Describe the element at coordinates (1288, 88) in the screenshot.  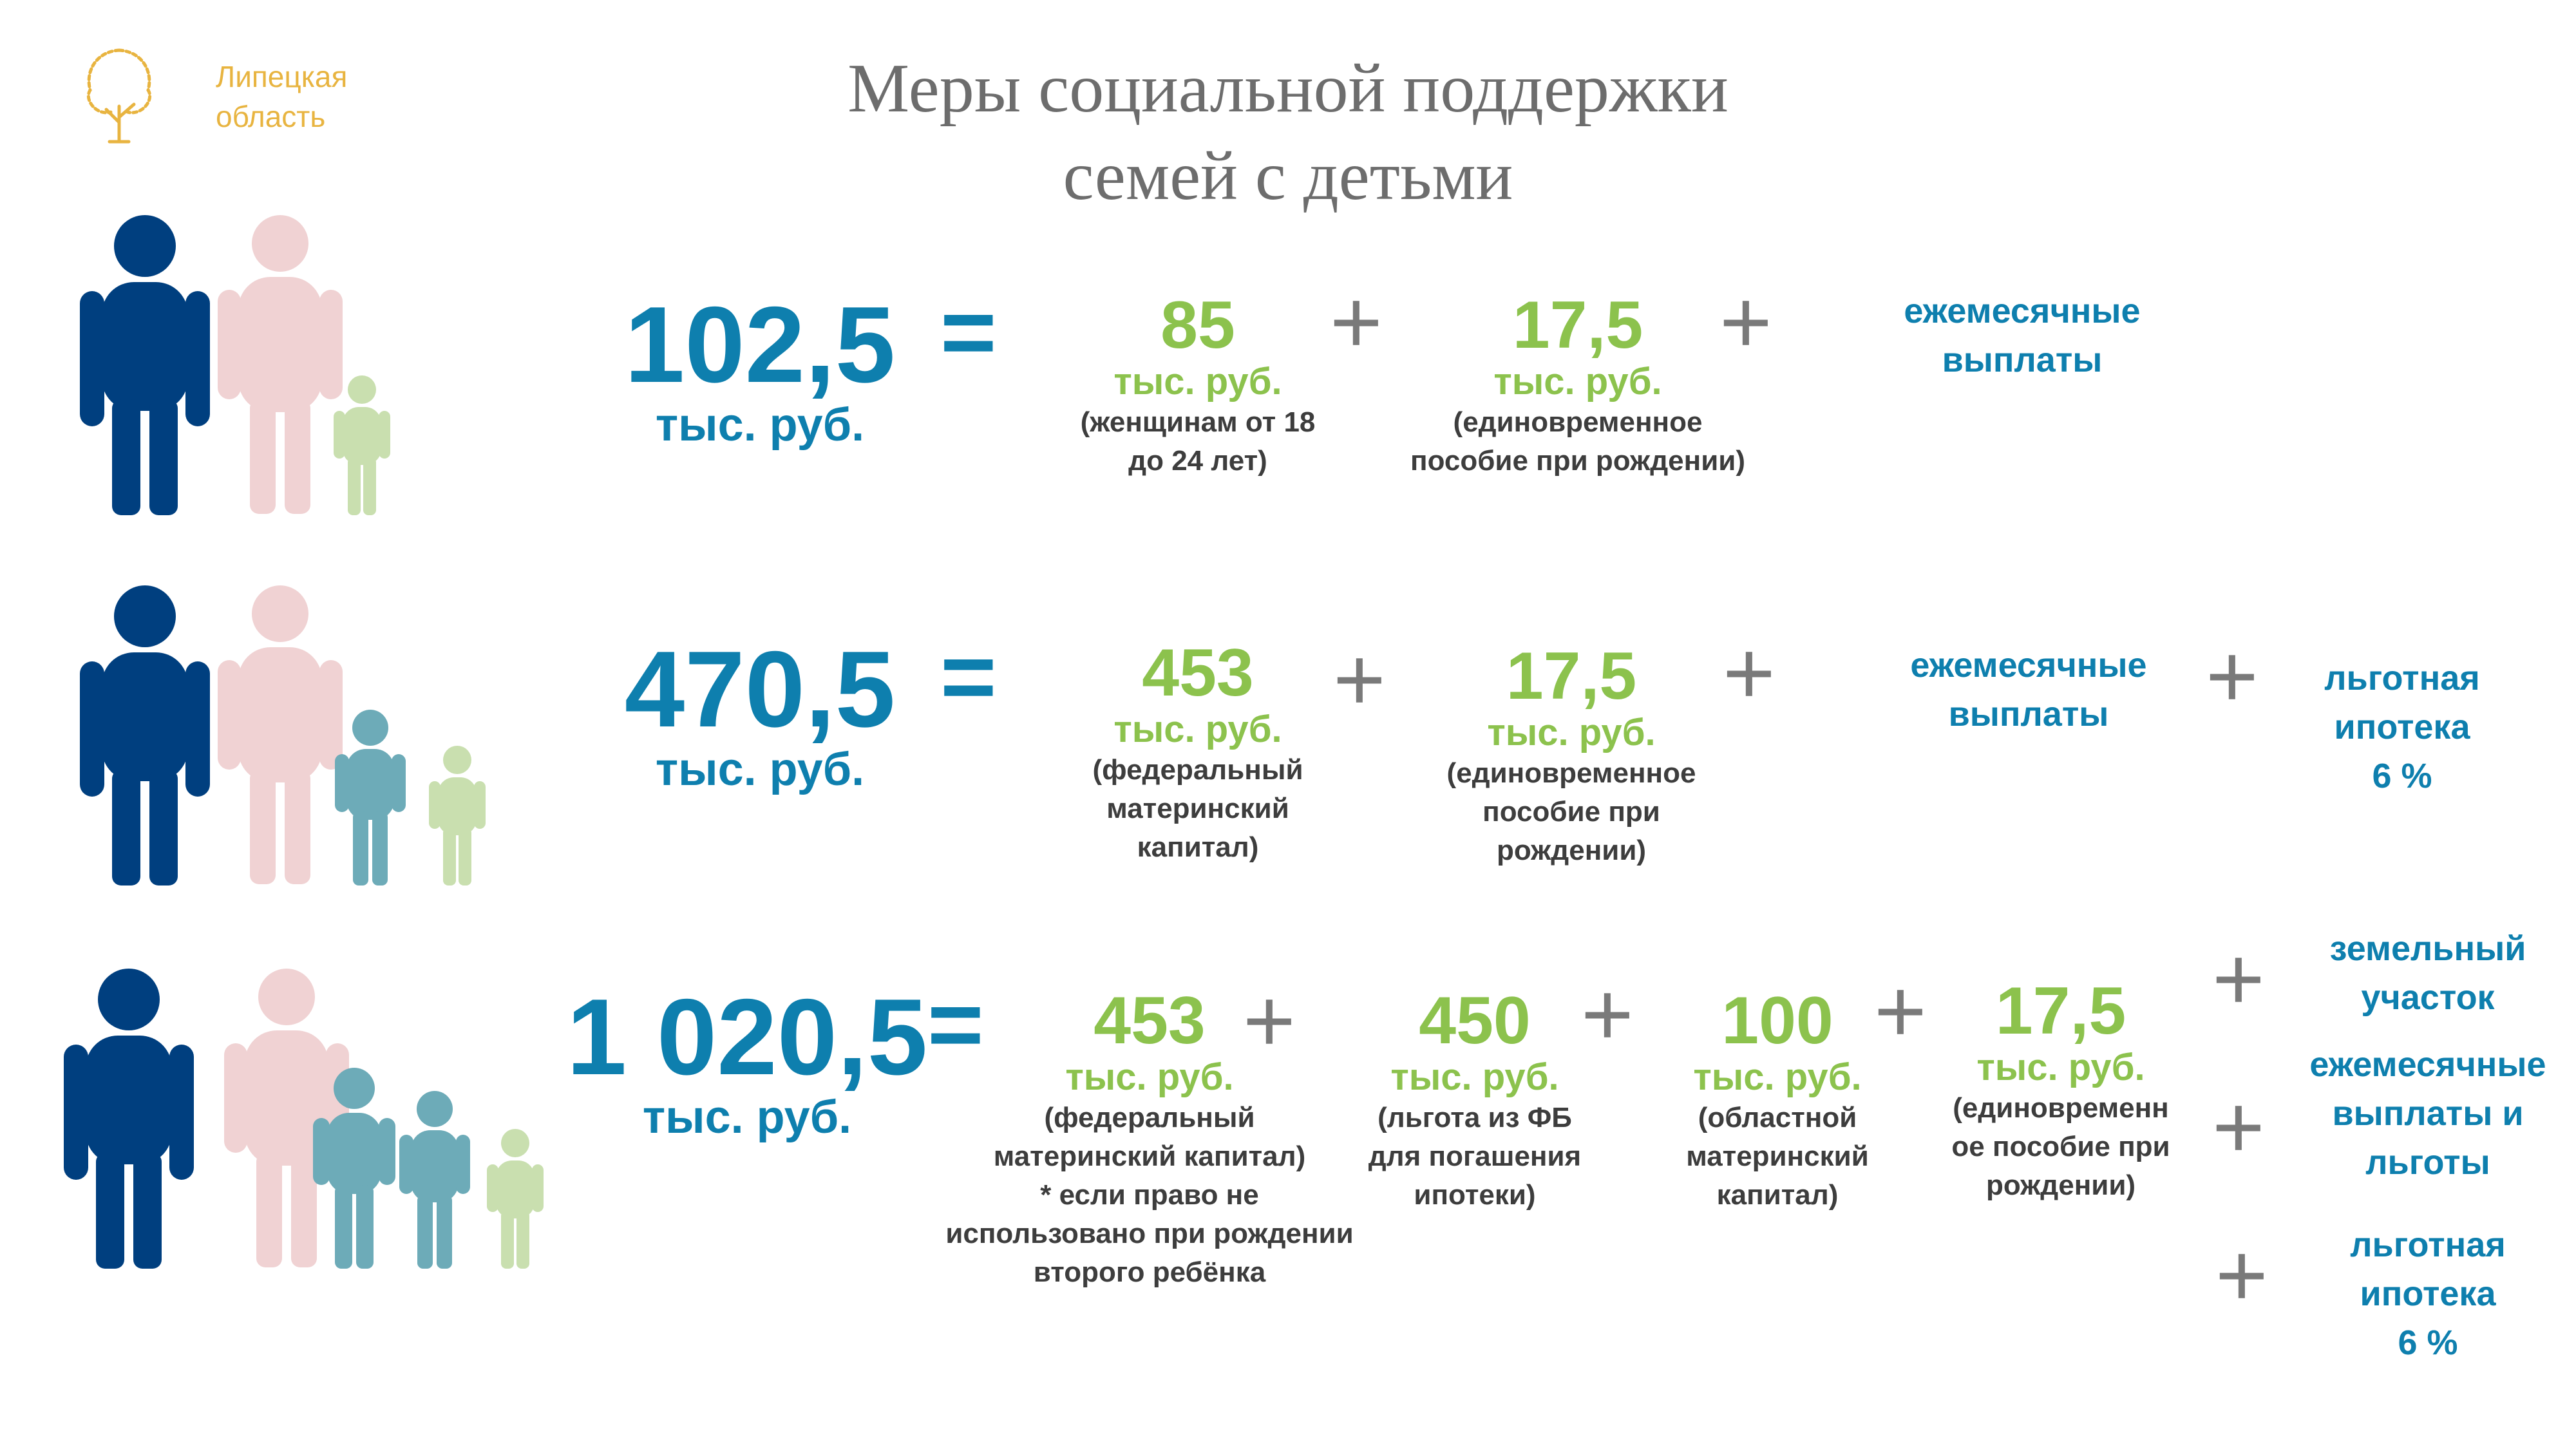
I see `page-title-line1: Меры социальной поддержки` at that location.